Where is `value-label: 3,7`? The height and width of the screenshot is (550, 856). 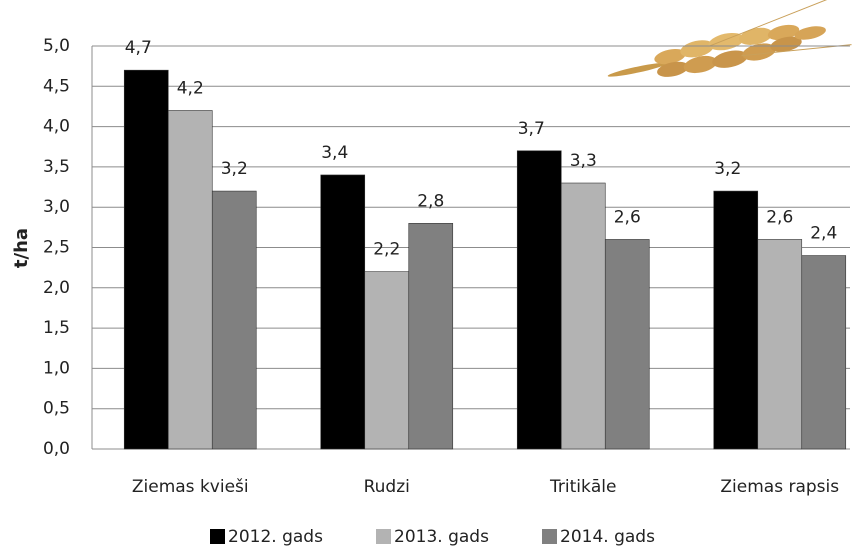 value-label: 3,7 is located at coordinates (531, 129).